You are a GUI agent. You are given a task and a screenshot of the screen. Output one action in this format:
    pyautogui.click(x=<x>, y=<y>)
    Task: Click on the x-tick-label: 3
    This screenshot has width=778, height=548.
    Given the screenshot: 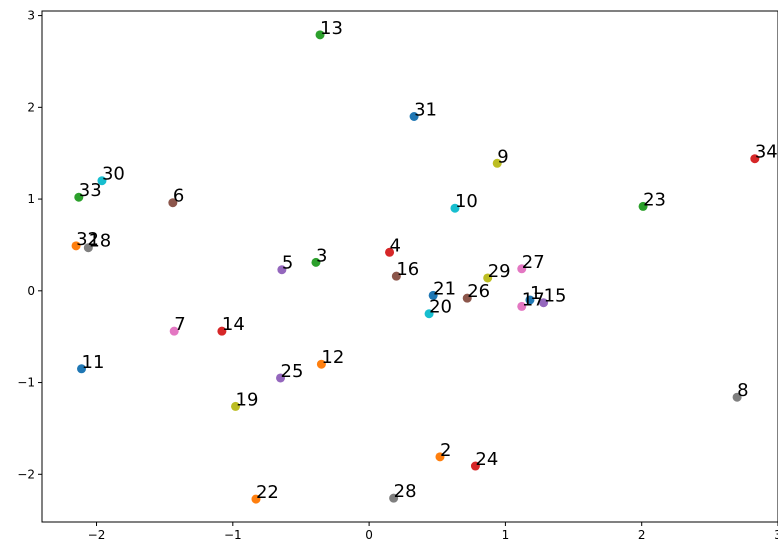 What is the action you would take?
    pyautogui.click(x=776, y=535)
    